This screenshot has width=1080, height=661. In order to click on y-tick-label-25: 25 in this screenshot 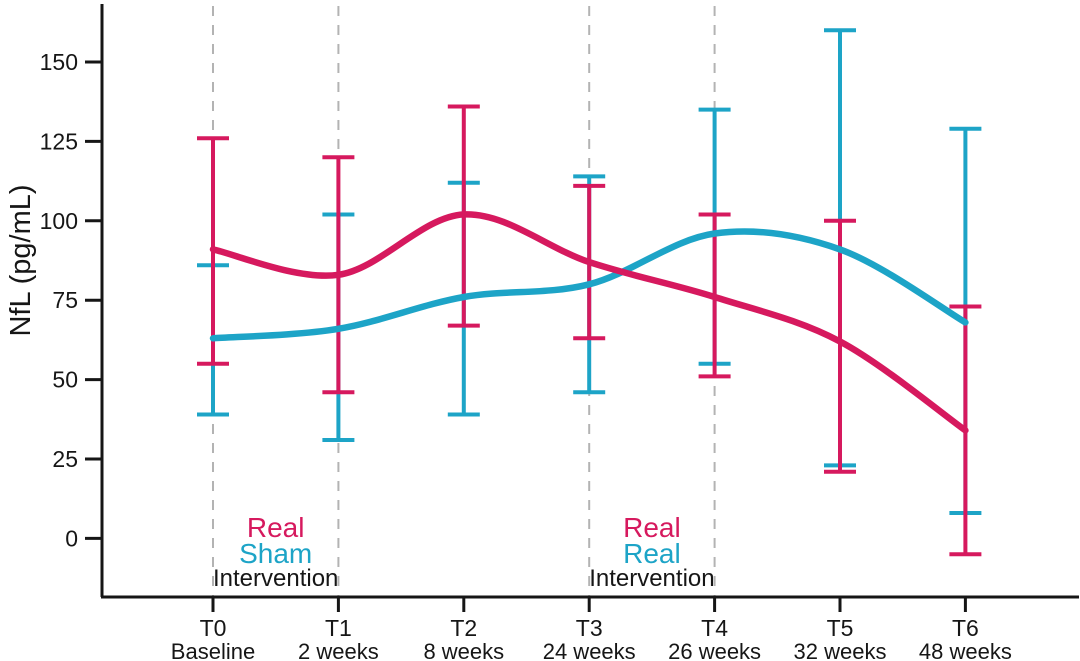, I will do `click(65, 459)`.